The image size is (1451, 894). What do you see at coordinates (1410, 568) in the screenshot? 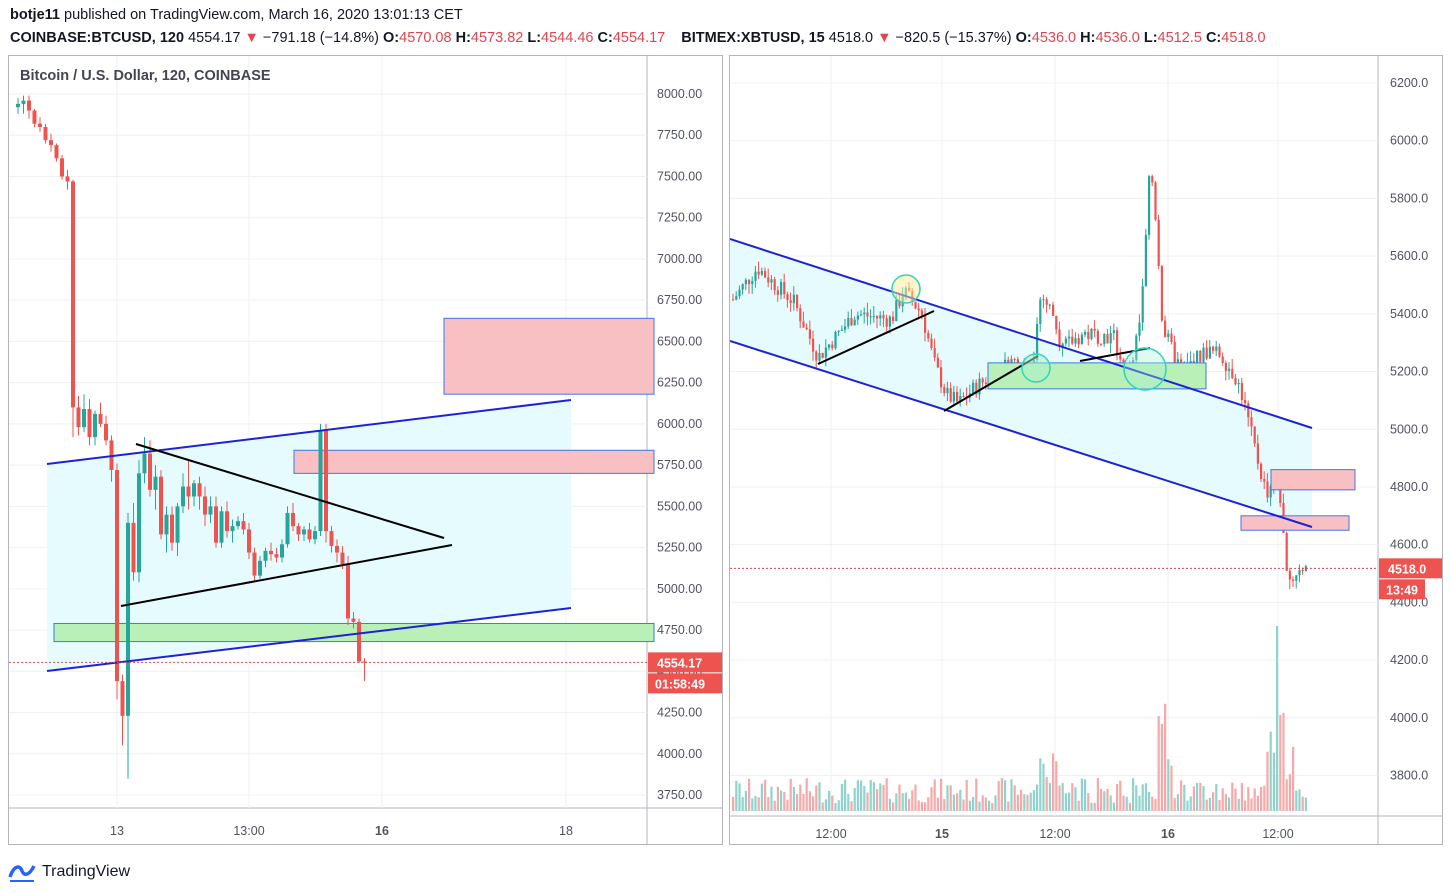
I see `last-price-tag` at bounding box center [1410, 568].